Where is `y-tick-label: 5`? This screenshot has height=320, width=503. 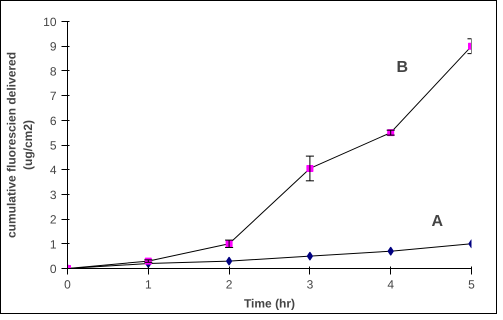 y-tick-label: 5 is located at coordinates (53, 145).